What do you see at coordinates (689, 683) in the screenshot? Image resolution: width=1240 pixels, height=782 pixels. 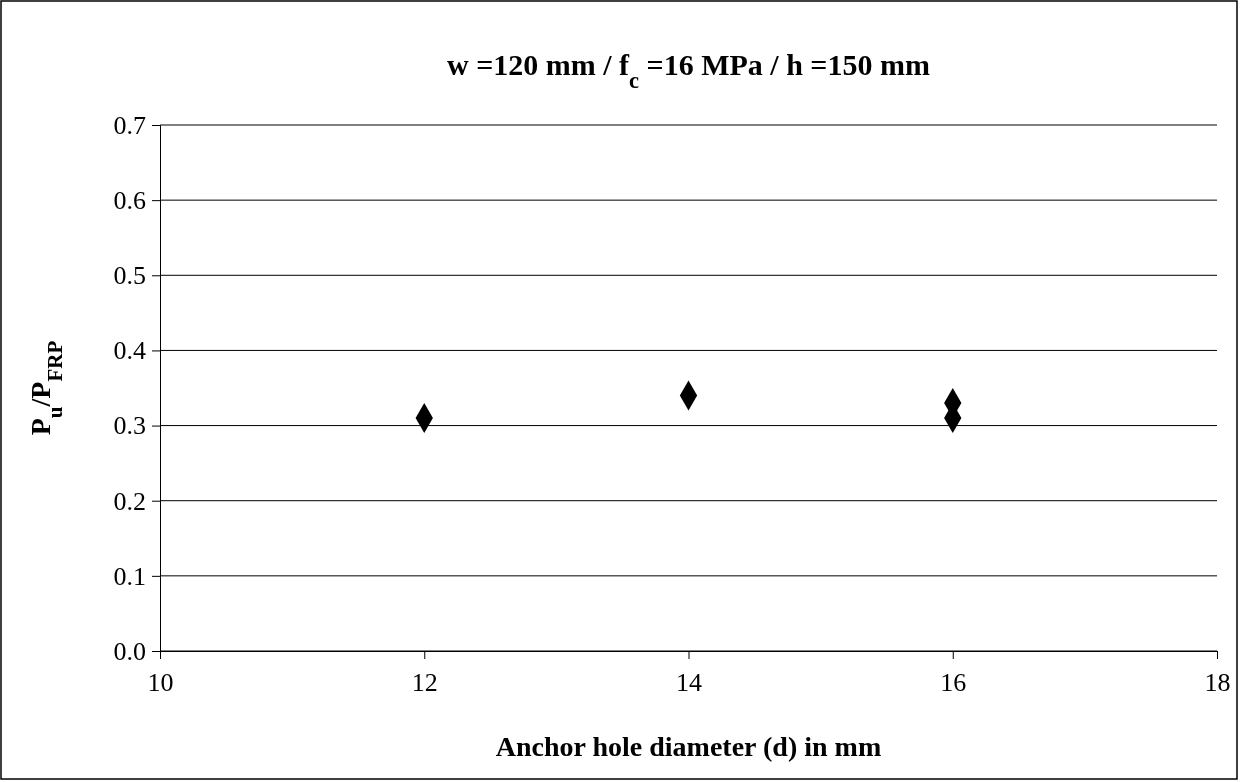 I see `x-tick-label: 14` at bounding box center [689, 683].